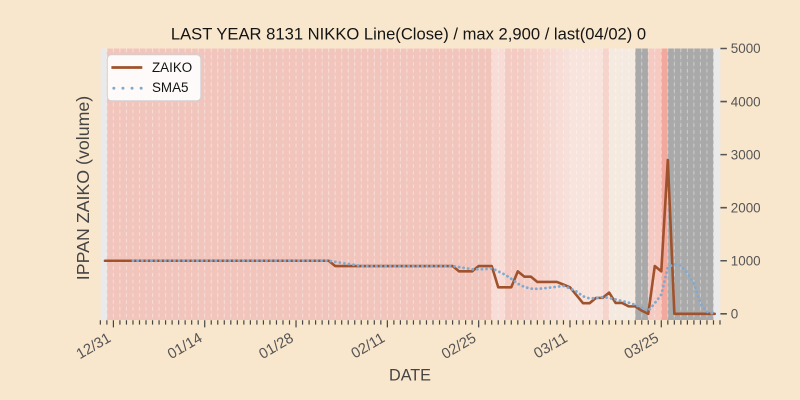 The image size is (800, 400). What do you see at coordinates (734, 314) in the screenshot?
I see `svg-text: 0` at bounding box center [734, 314].